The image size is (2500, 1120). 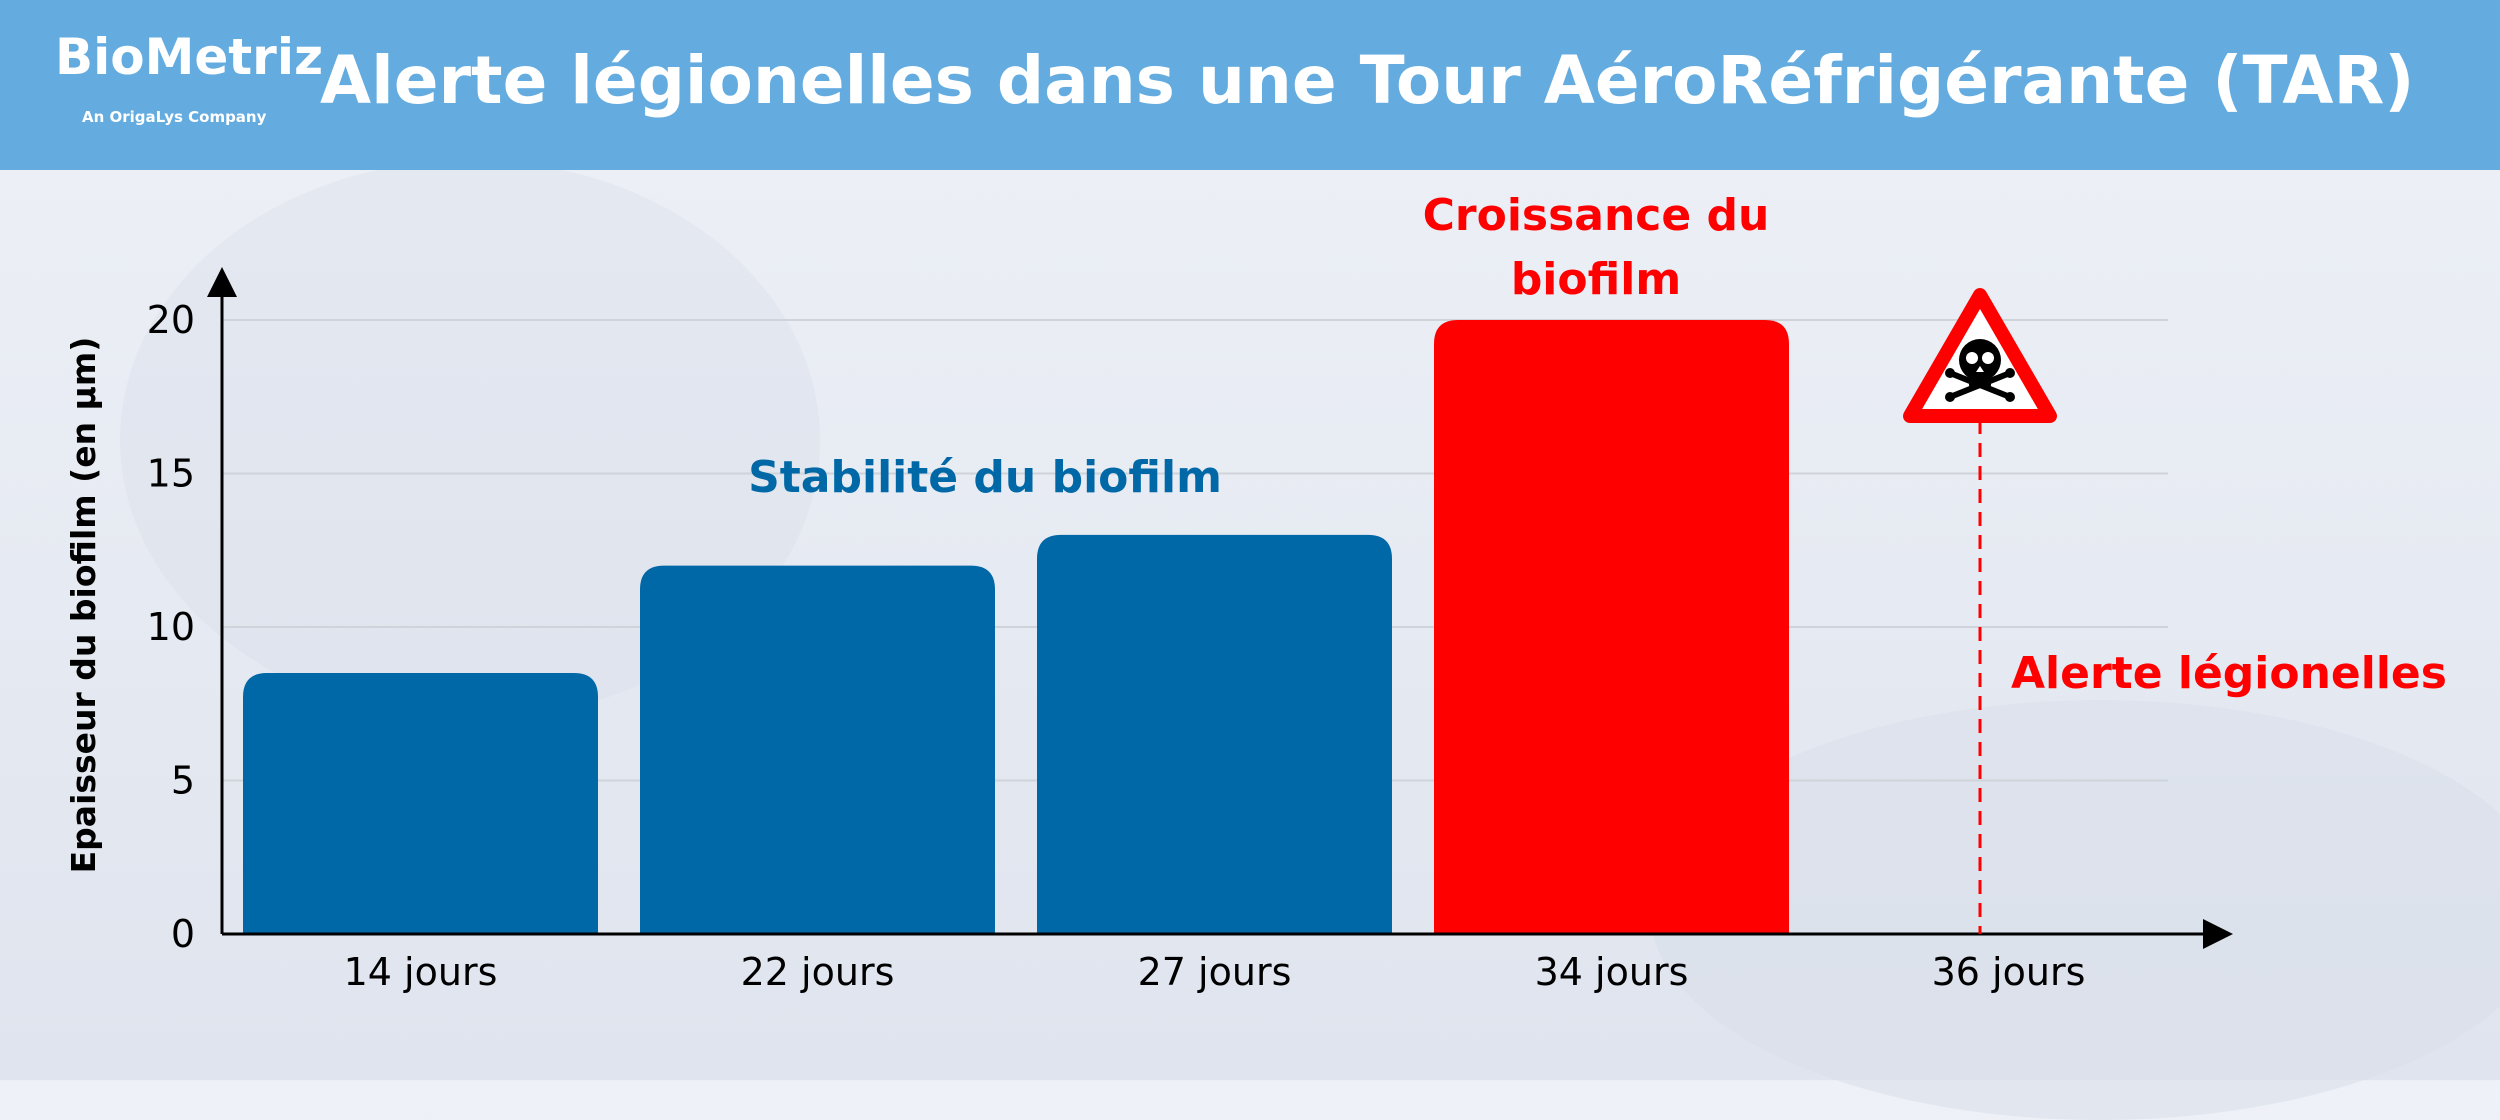 I want to click on y-tick-label: 20, so click(x=171, y=320).